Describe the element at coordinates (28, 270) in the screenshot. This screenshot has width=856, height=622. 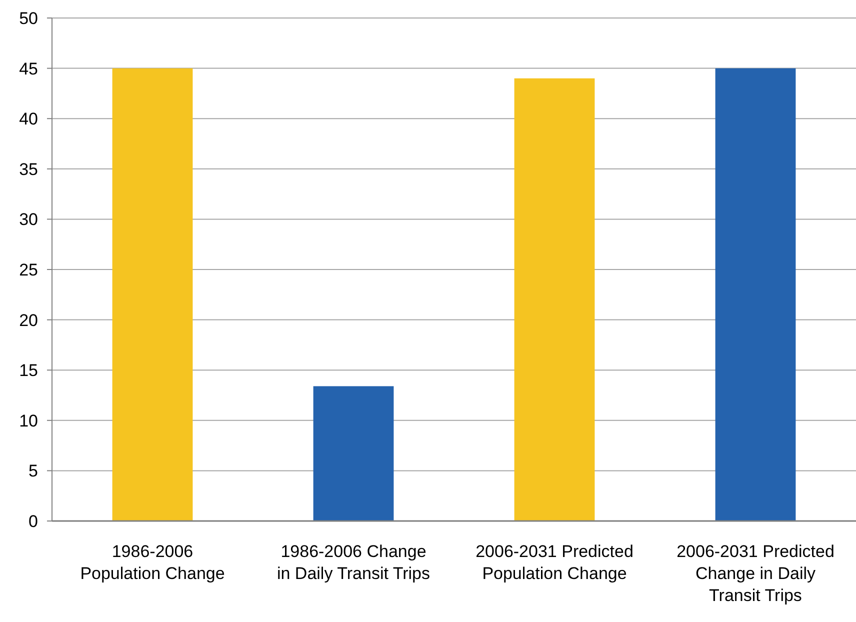
I see `y-tick-label: 25` at that location.